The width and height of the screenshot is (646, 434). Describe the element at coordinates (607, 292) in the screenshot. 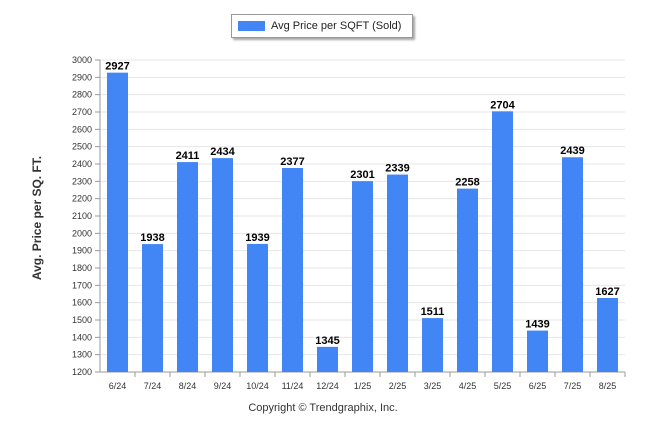

I see `data-label-8/25: 1627` at that location.